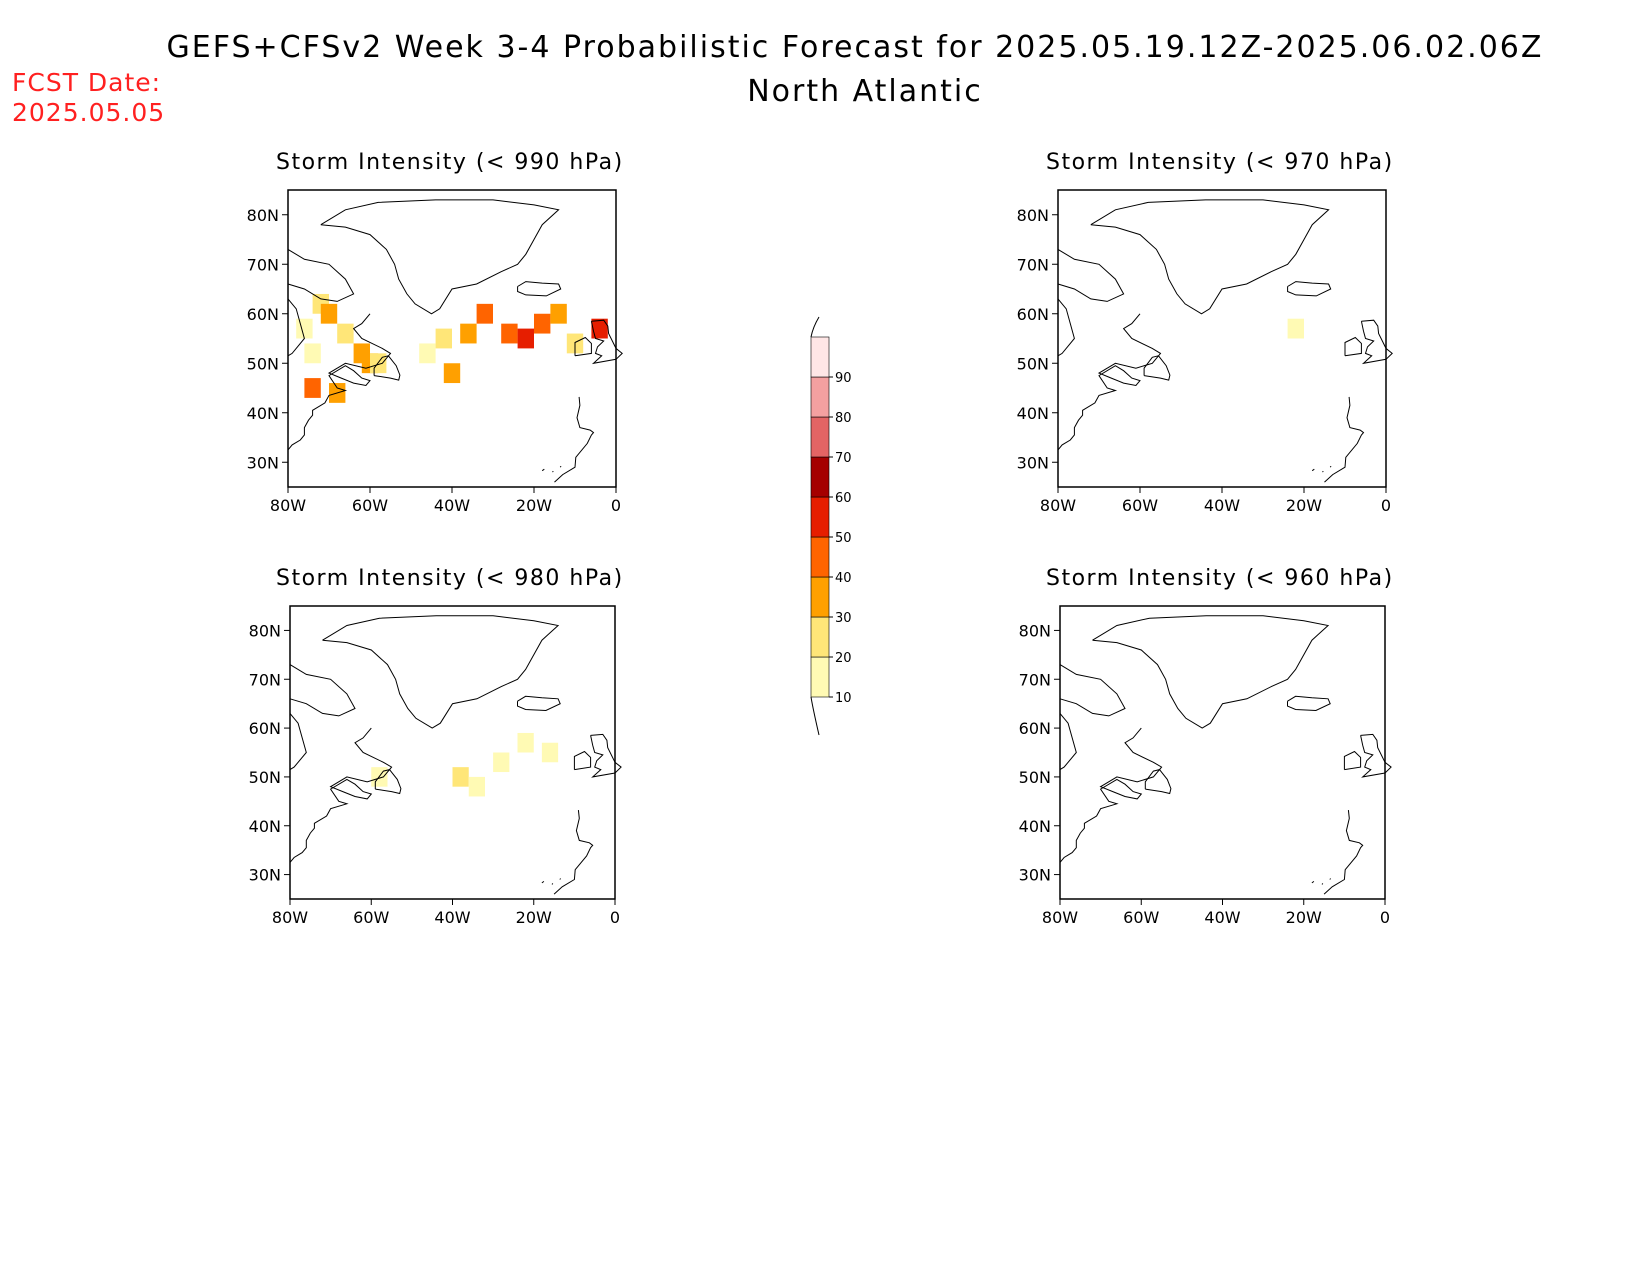 This screenshot has width=1650, height=1275. What do you see at coordinates (616, 505) in the screenshot?
I see `lon-tick-label: 0` at bounding box center [616, 505].